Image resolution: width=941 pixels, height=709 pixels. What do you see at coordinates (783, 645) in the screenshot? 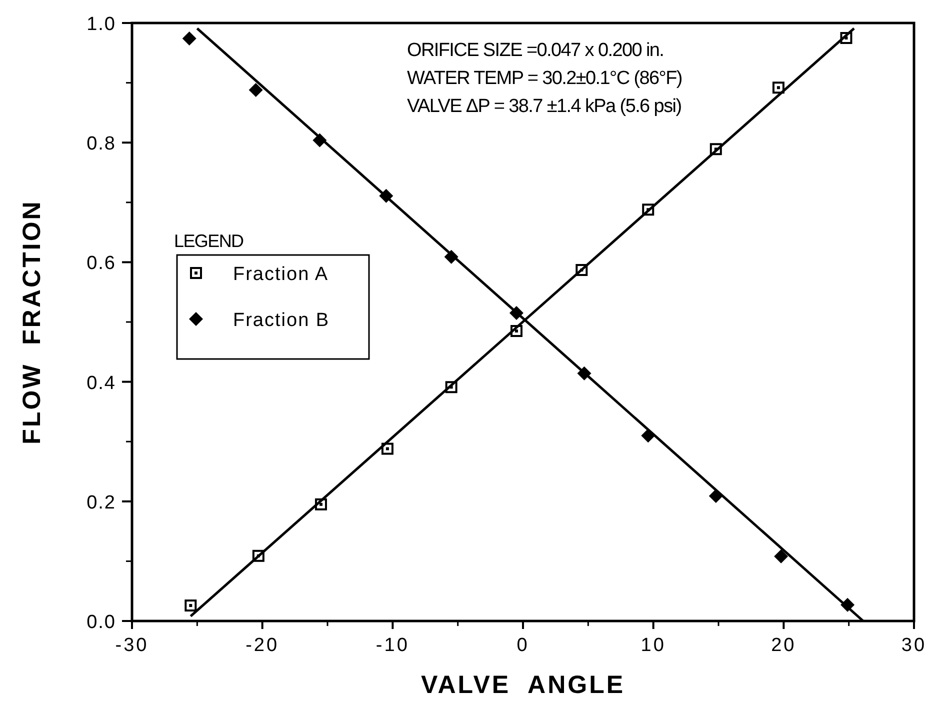
I see `x-tick-label: 20` at bounding box center [783, 645].